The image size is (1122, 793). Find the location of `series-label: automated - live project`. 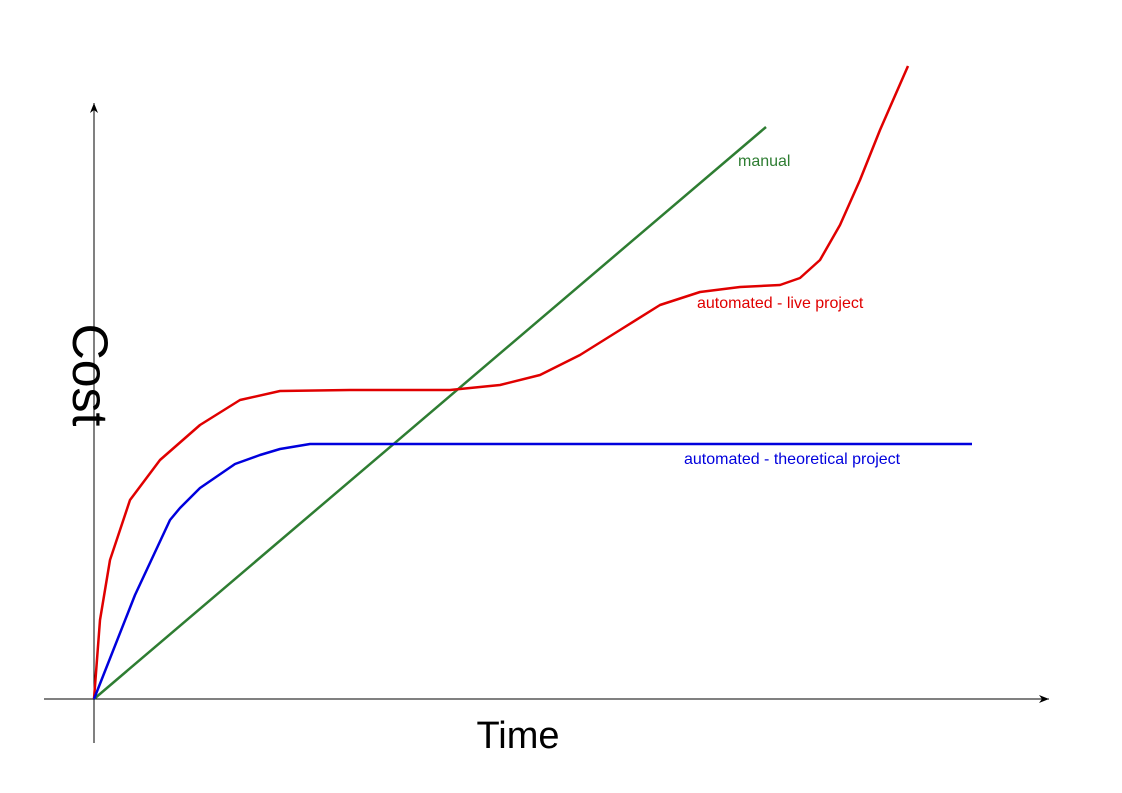

series-label: automated - live project is located at coordinates (780, 303).